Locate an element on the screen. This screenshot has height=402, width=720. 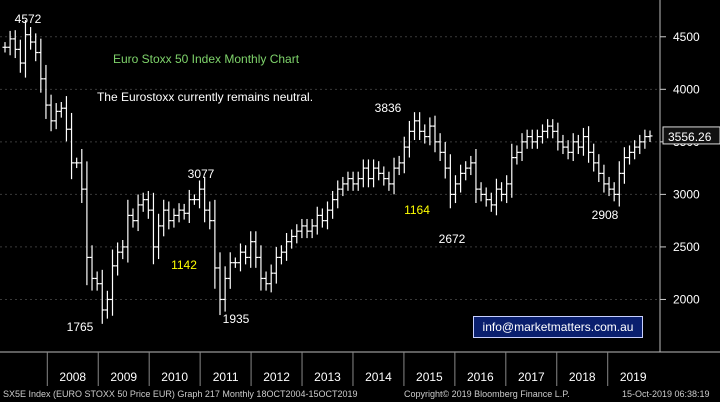
email-link: info@marketmatters.com.au is located at coordinates (558, 327).